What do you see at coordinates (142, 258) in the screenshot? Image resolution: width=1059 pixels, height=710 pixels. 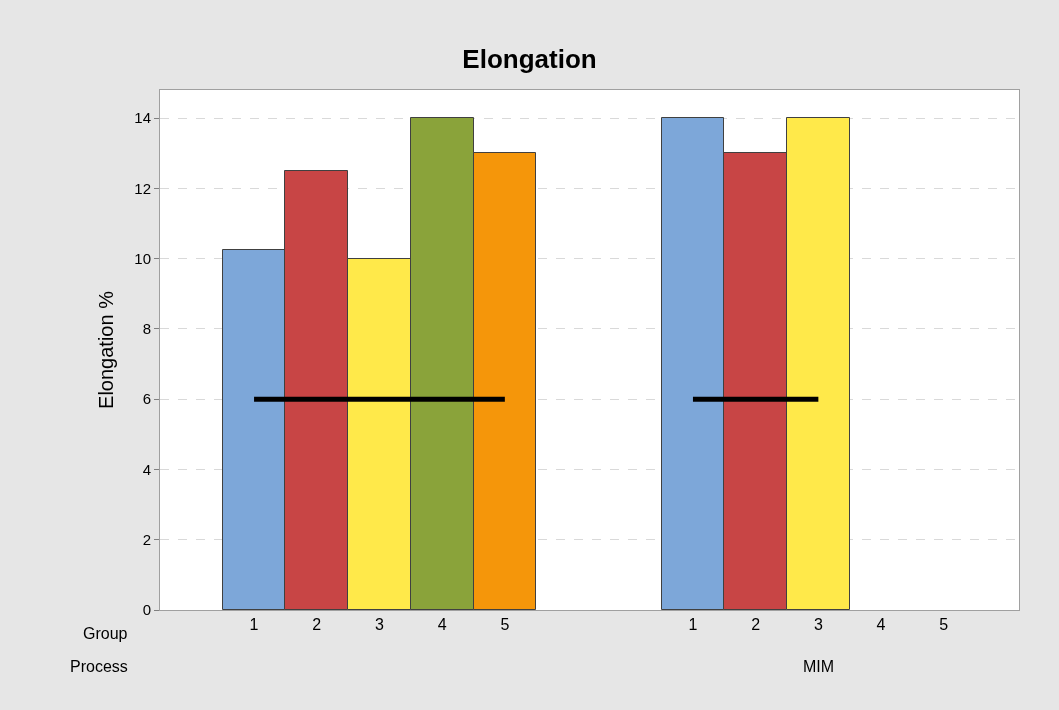 I see `y-tick-label: 10` at bounding box center [142, 258].